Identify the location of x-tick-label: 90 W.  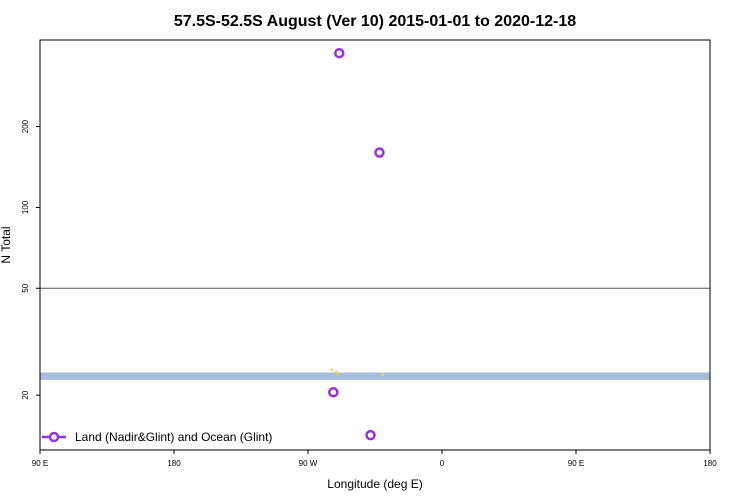
(308, 463).